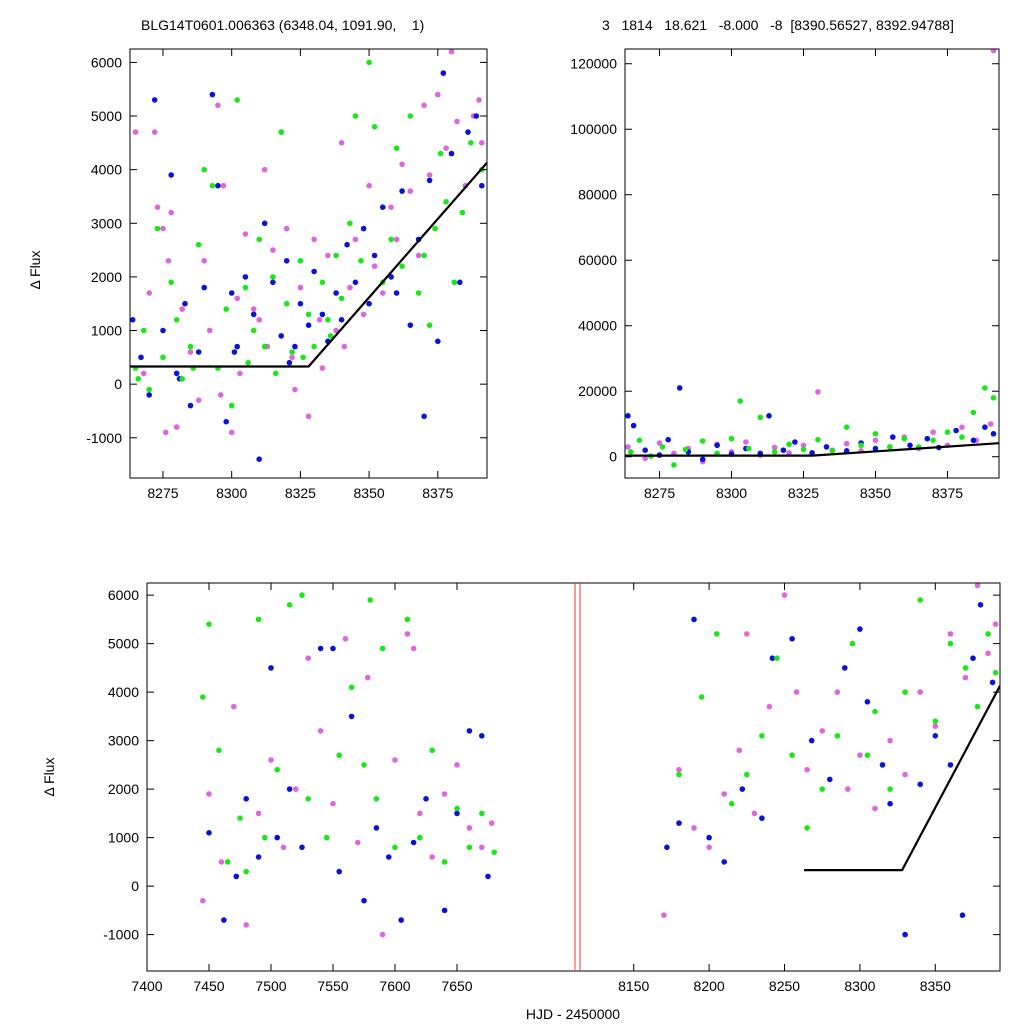  I want to click on x-tick-label: 7650, so click(456, 986).